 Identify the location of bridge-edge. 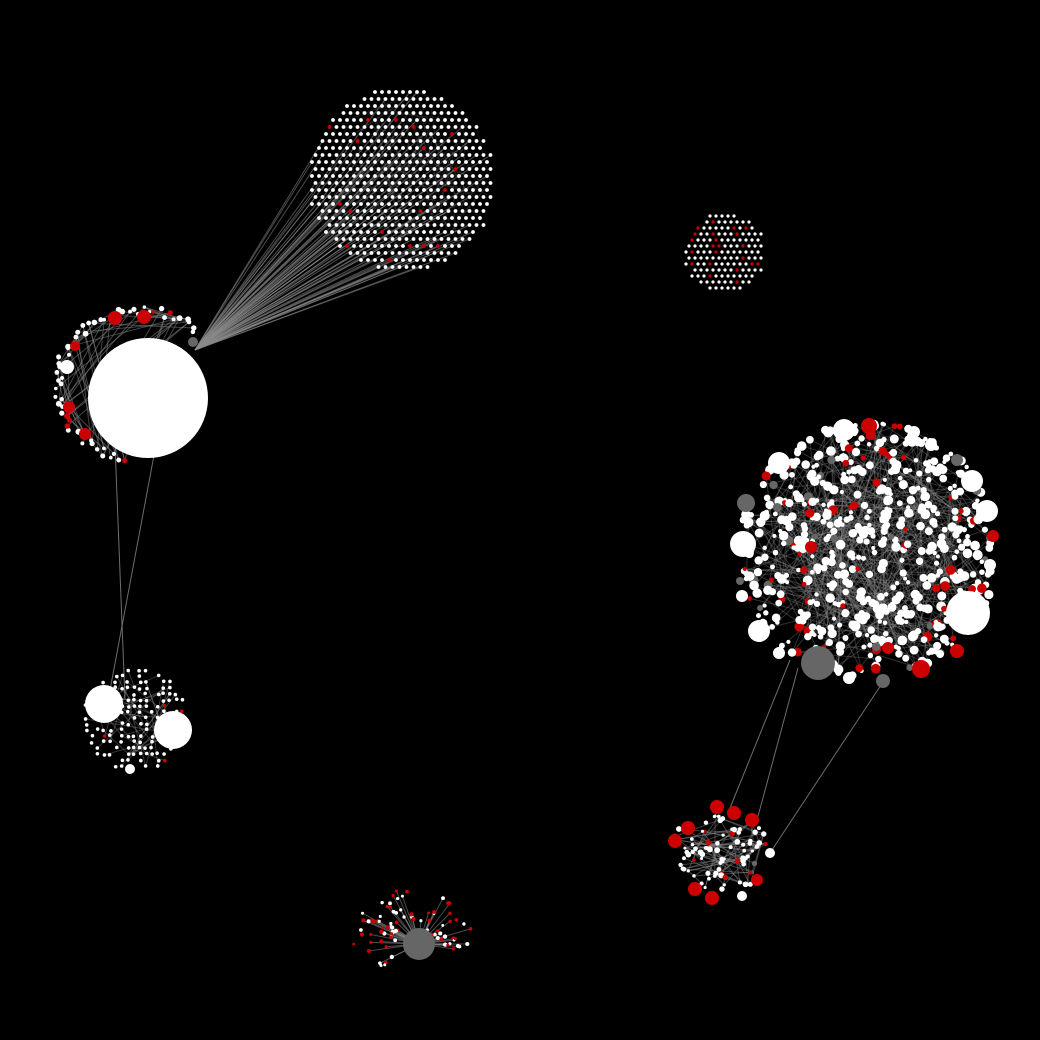
(760, 734).